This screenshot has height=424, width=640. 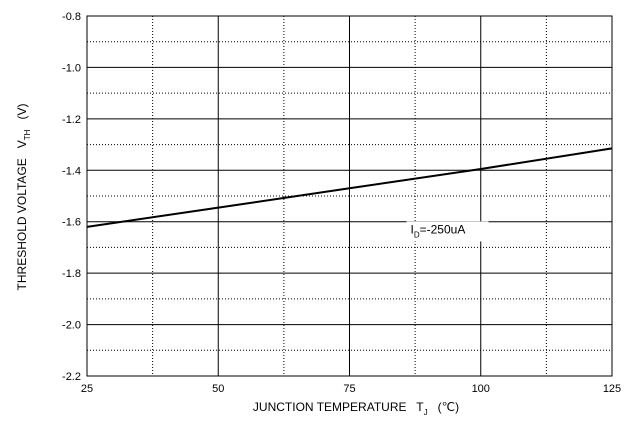 I want to click on x-tick-label: 75, so click(x=349, y=389).